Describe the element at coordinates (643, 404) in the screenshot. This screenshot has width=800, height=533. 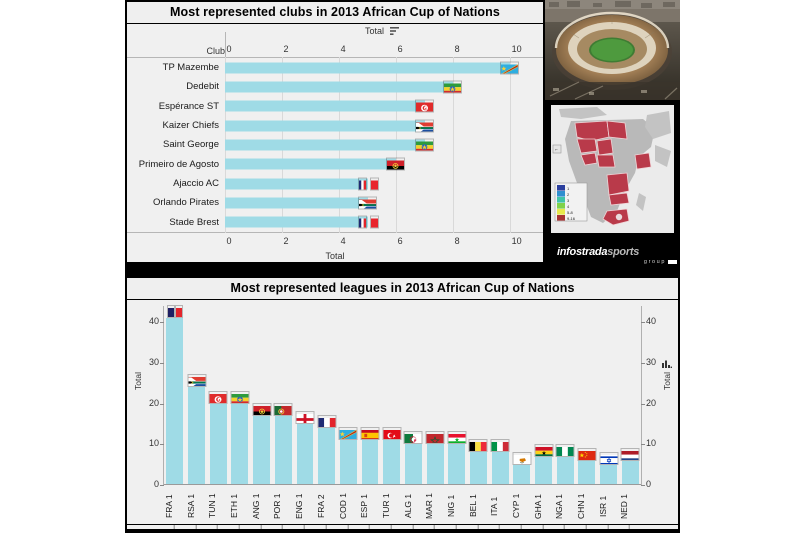
I see `leagues-y-tick-mark` at that location.